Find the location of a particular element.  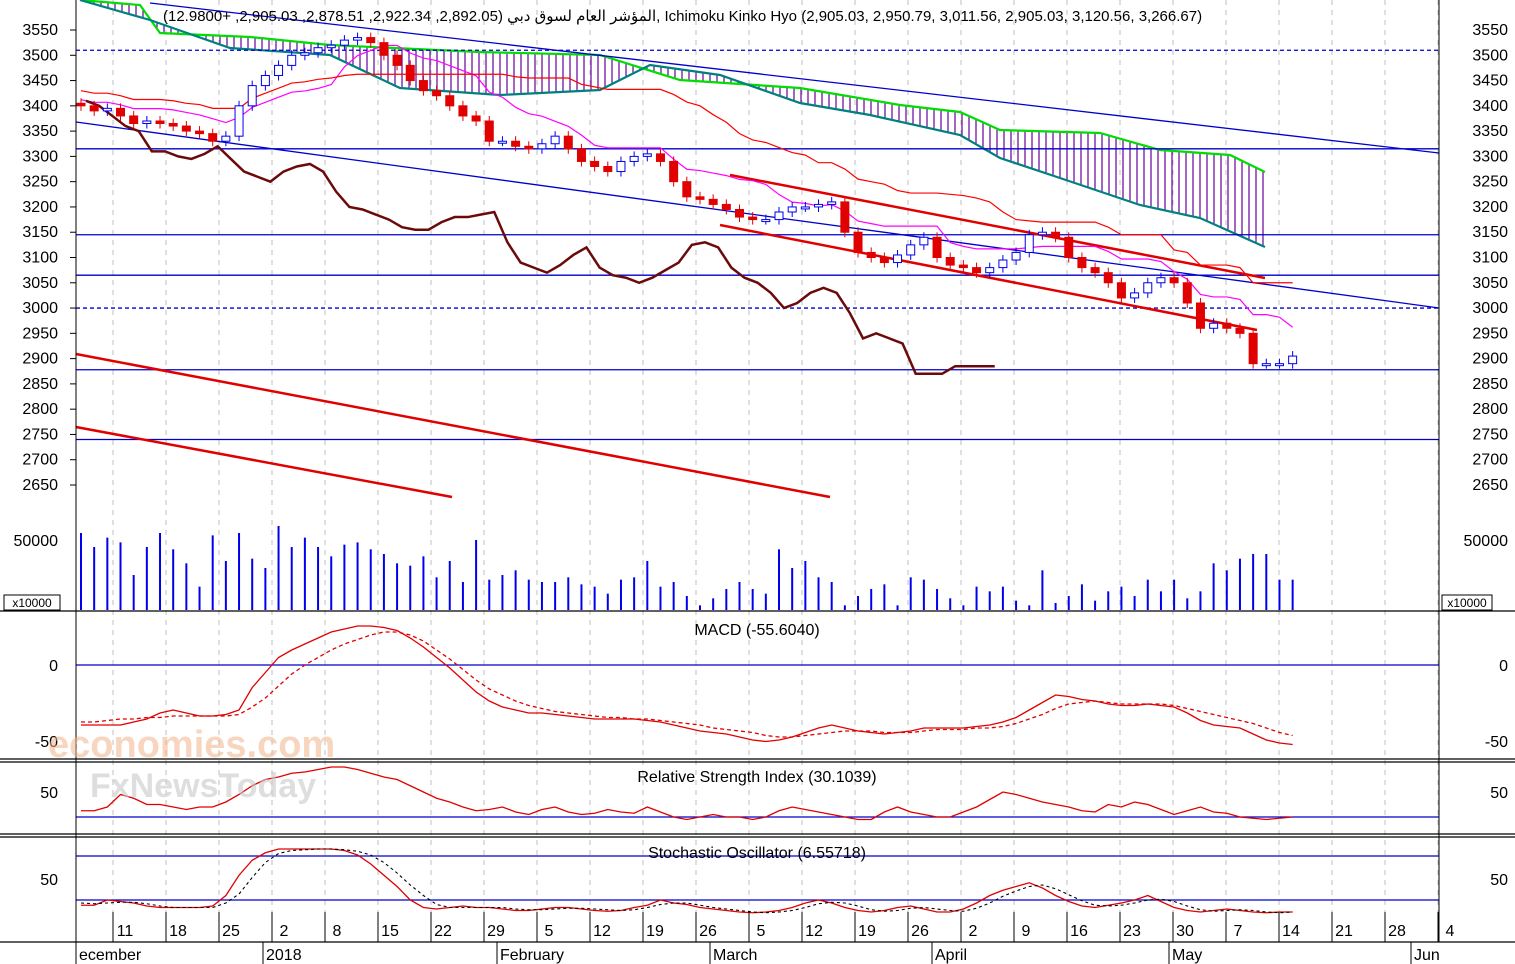

price-tick-left: 3400 is located at coordinates (40, 106).